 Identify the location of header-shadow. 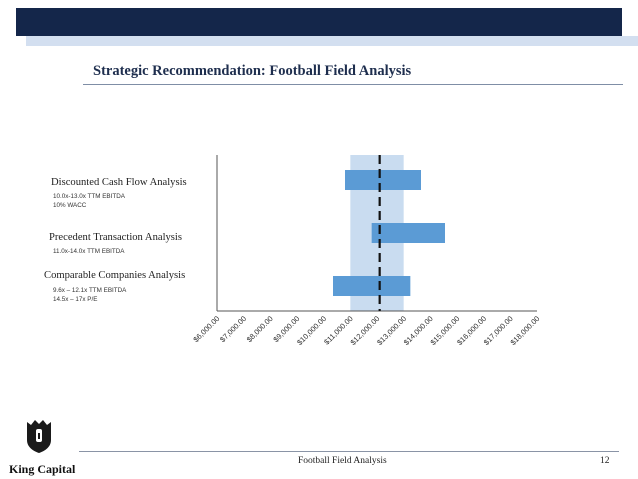
(332, 41).